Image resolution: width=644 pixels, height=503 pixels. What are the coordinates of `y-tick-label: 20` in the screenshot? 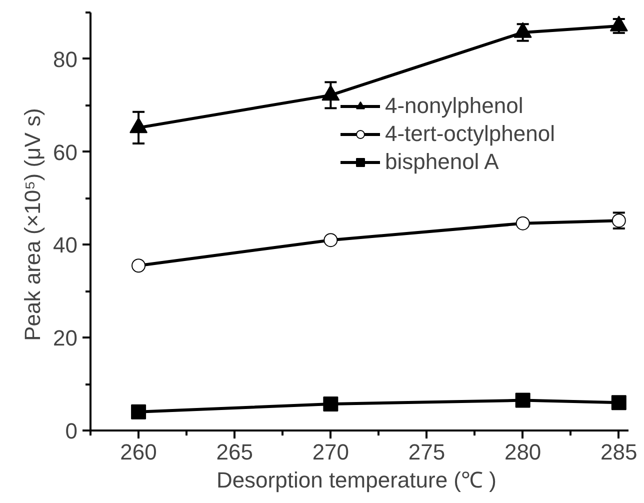 It's located at (65, 338).